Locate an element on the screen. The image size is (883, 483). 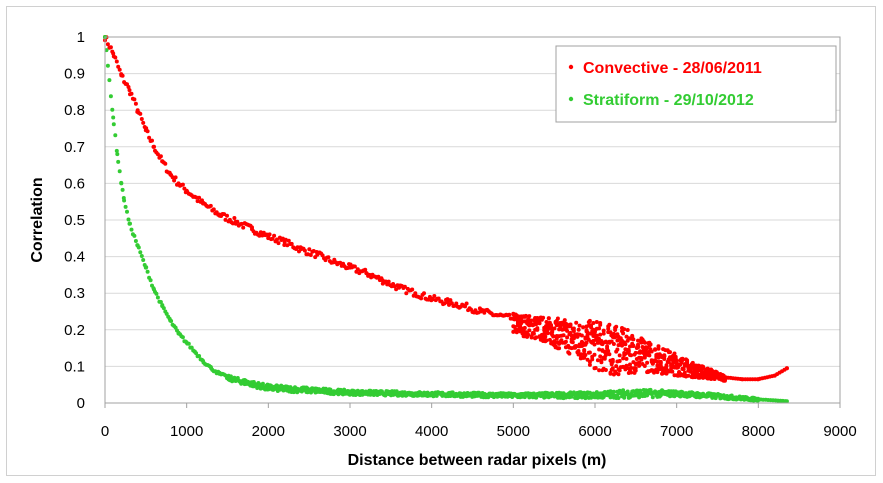
x-tick-label: 2000 is located at coordinates (268, 431).